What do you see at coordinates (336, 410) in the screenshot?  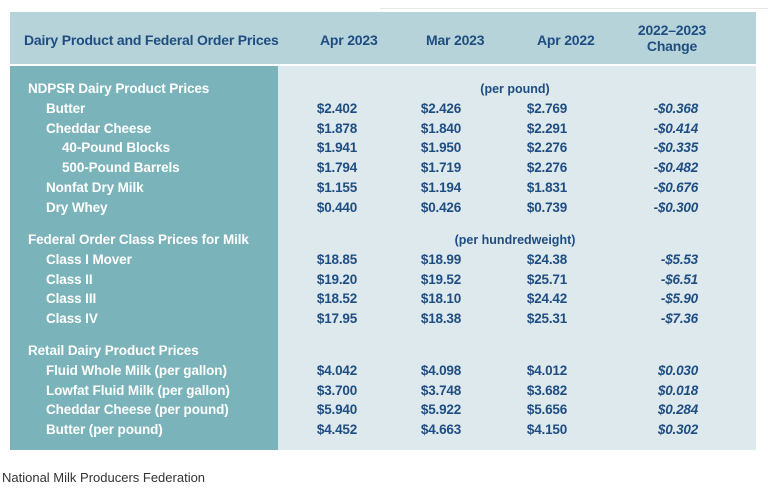 I see `price-cell: $5.940` at bounding box center [336, 410].